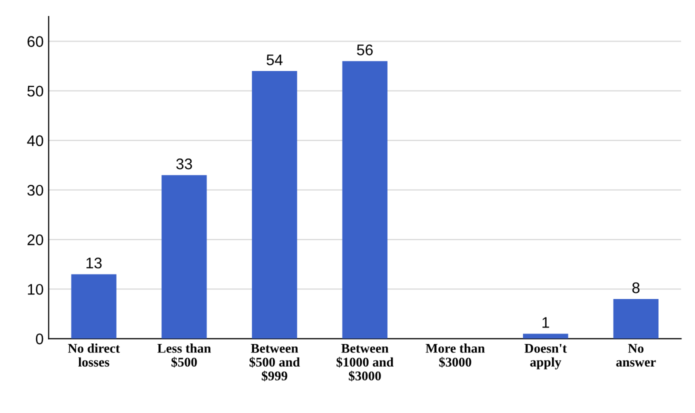 The width and height of the screenshot is (695, 413). Describe the element at coordinates (275, 363) in the screenshot. I see `x-tick-label: Between $500 and $999` at that location.